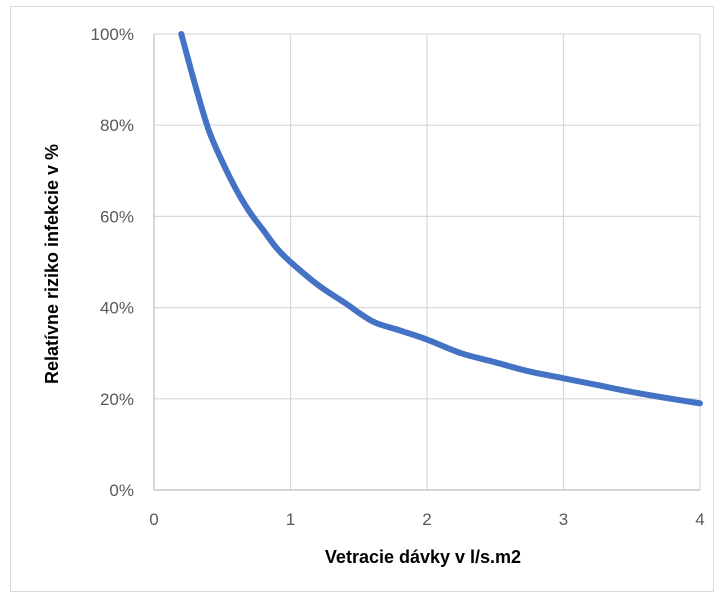  I want to click on x-axis-title: Vetracie dávky v l/s.m2, so click(423, 557).